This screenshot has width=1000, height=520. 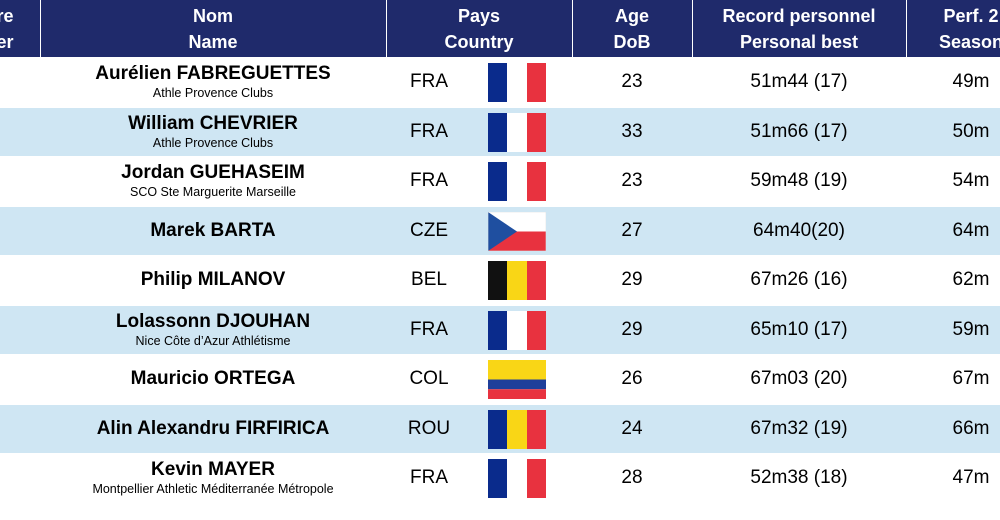 I want to click on season-best-value: 67m, so click(x=971, y=378).